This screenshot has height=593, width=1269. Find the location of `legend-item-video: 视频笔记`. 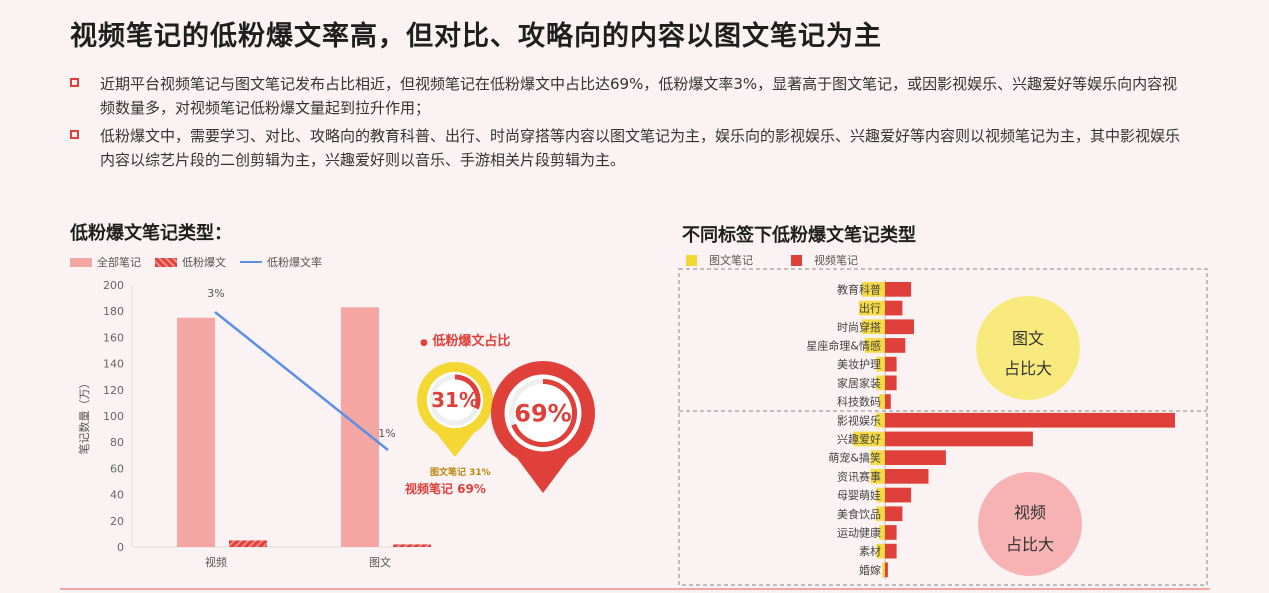

legend-item-video: 视频笔记 is located at coordinates (824, 260).